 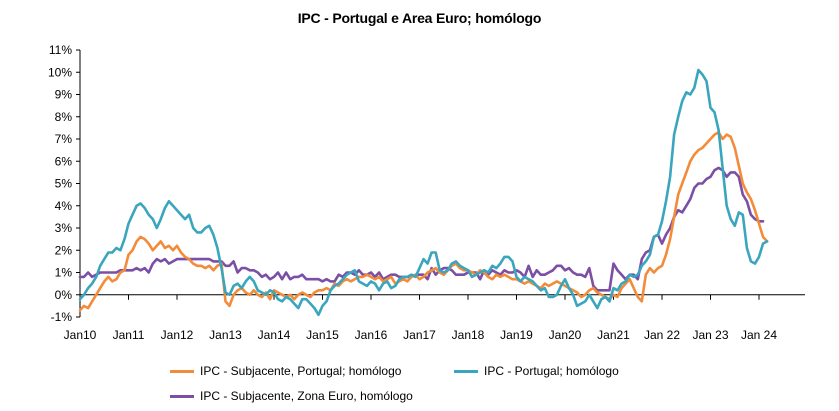 I want to click on x-tick-label: Jan12, so click(x=177, y=335).